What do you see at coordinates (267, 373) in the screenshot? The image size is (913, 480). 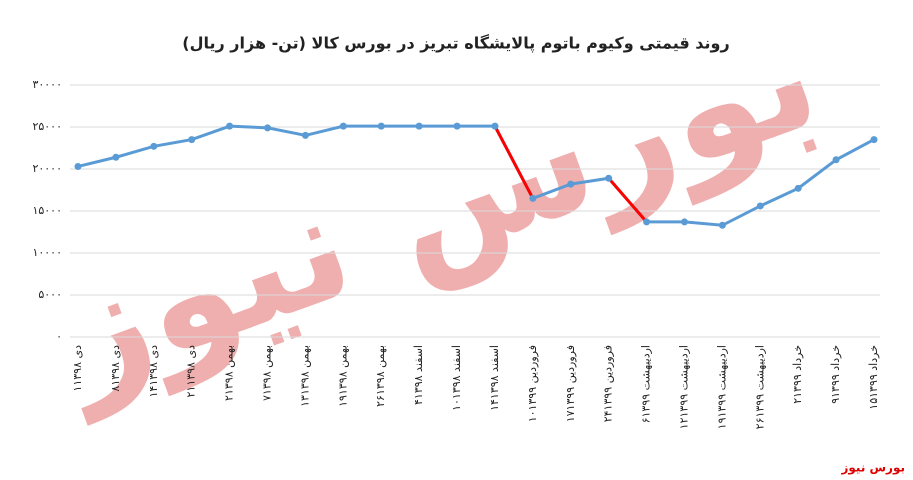 I see `x-tick-label: ۷بهمن ۱۳۹۸` at bounding box center [267, 373].